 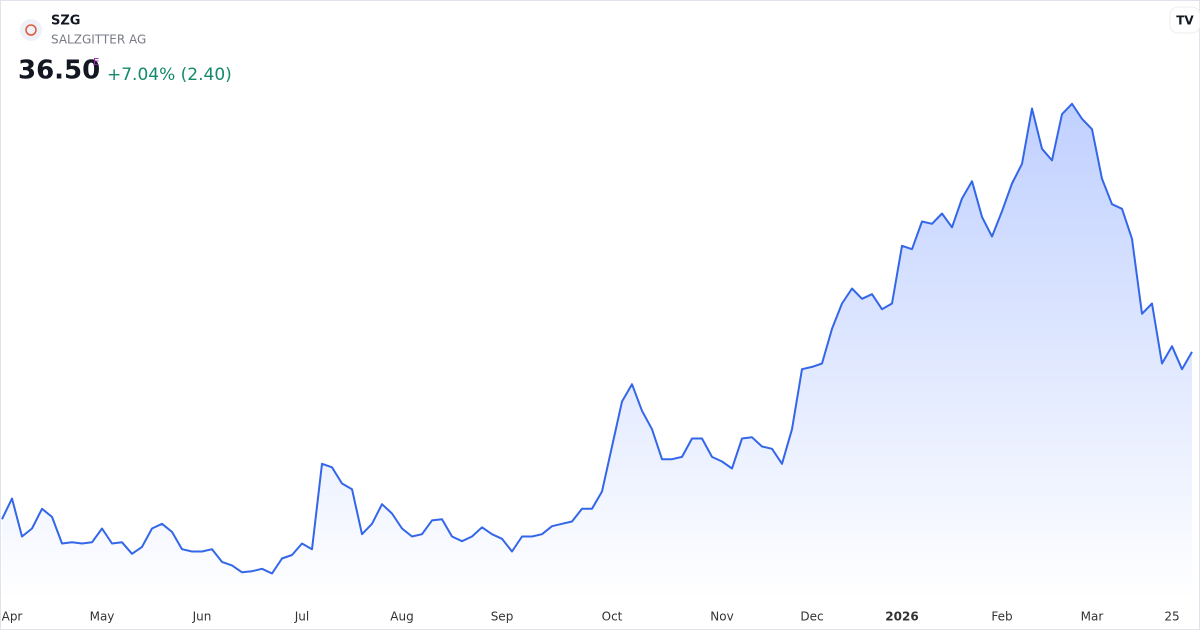 What do you see at coordinates (721, 617) in the screenshot?
I see `x-tick-label: Nov` at bounding box center [721, 617].